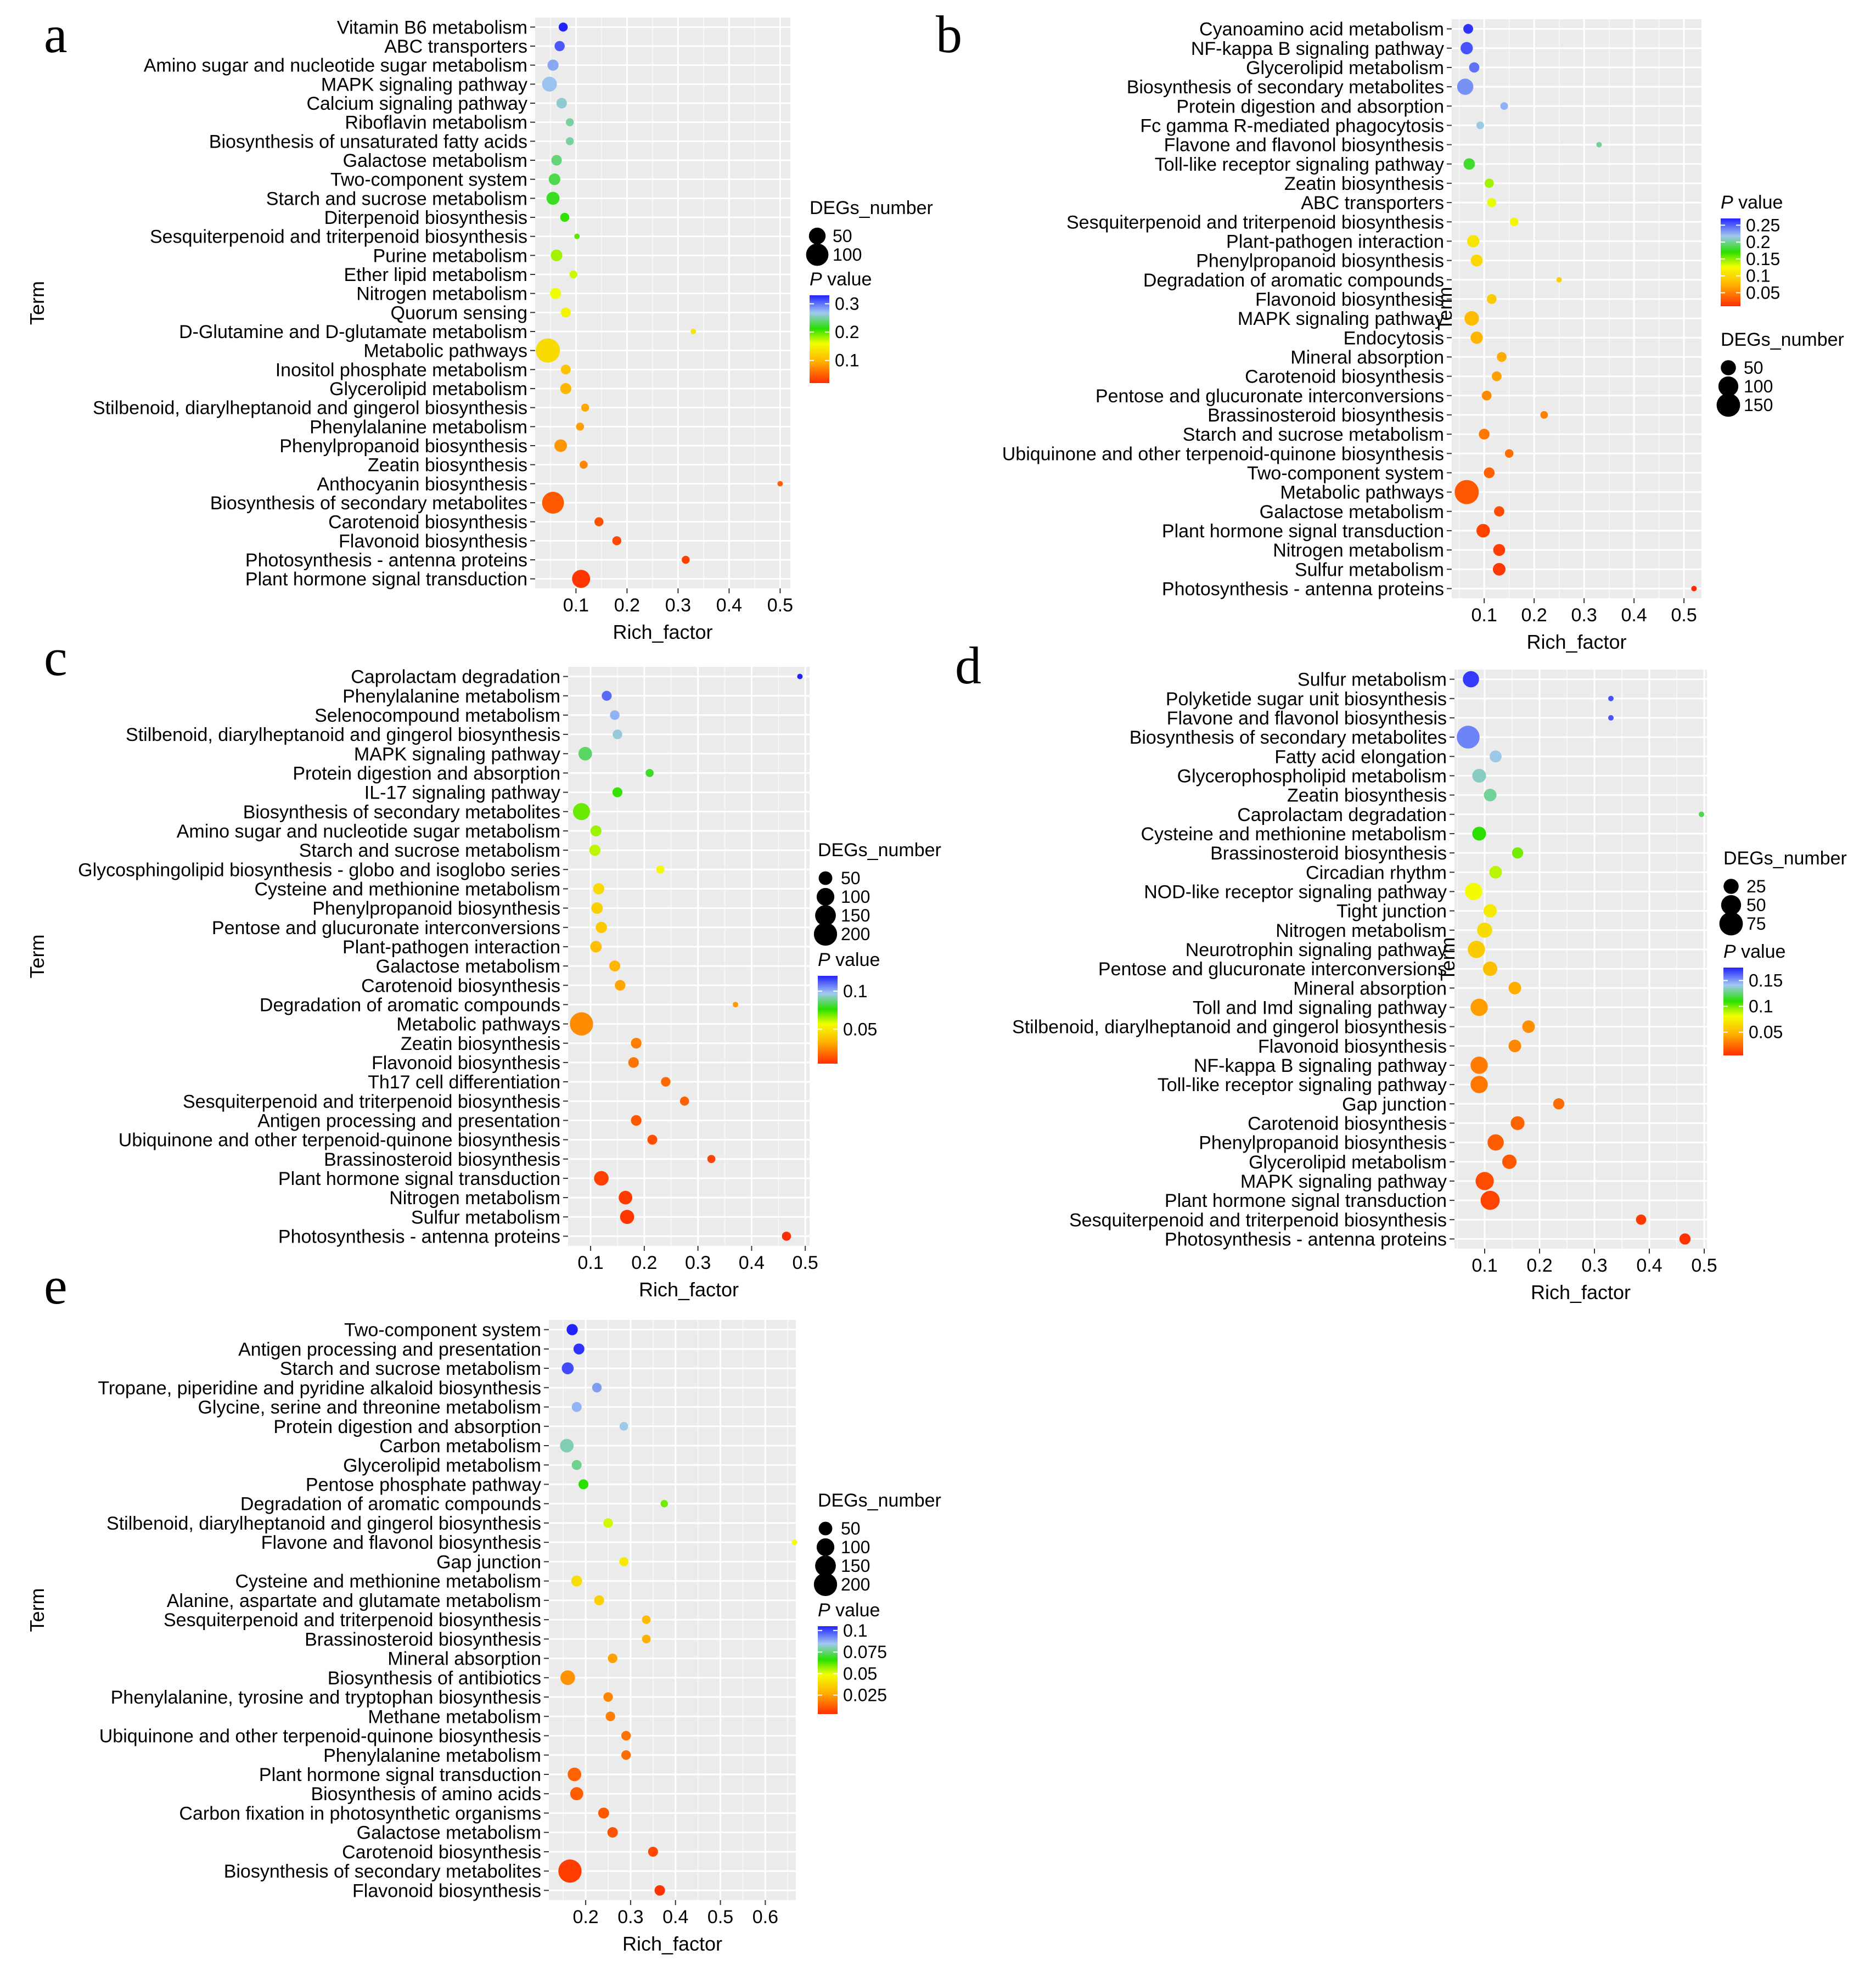 Image resolution: width=1876 pixels, height=1961 pixels. Describe the element at coordinates (464, 1659) in the screenshot. I see `term-label: Mineral absorption` at that location.